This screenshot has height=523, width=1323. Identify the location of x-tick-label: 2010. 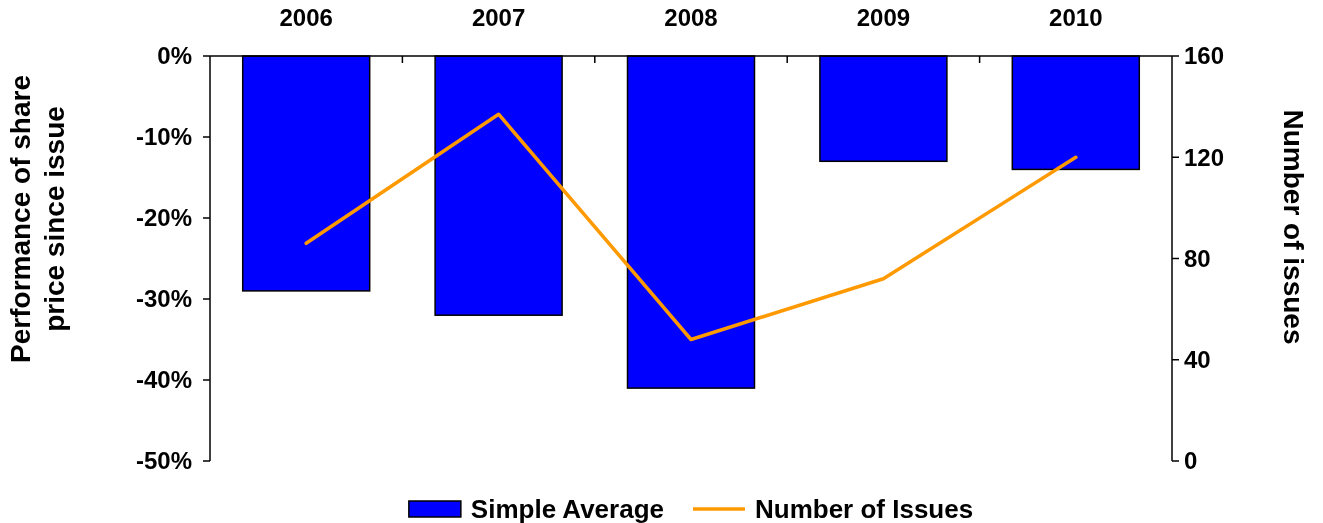
(1076, 17).